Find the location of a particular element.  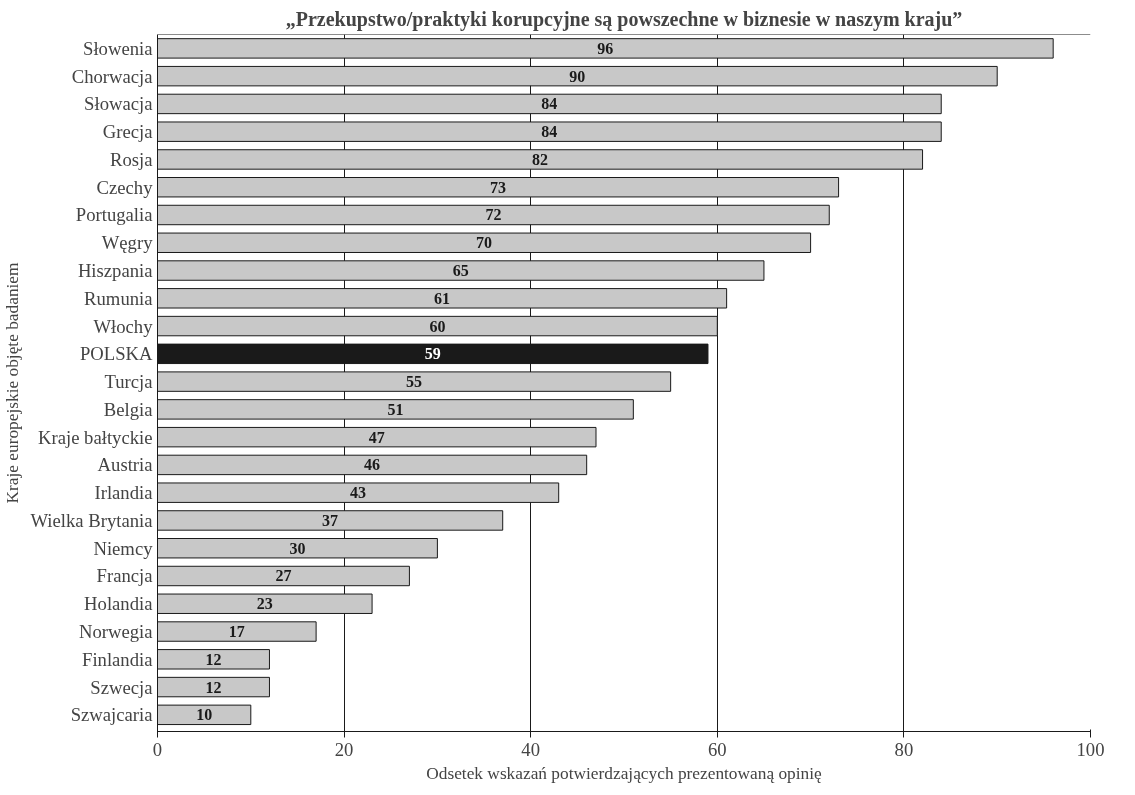

x-axis-title: Odsetek wskazań potwierdzających prezentowaną opinię is located at coordinates (624, 773).